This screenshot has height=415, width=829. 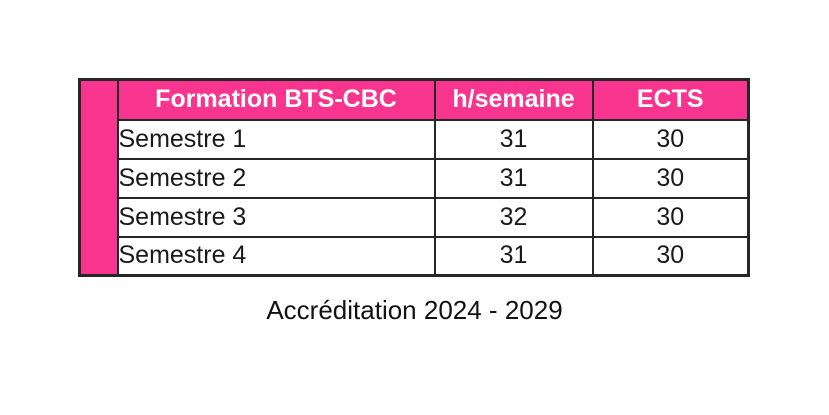 What do you see at coordinates (276, 178) in the screenshot?
I see `row-label-cell: Semestre 2` at bounding box center [276, 178].